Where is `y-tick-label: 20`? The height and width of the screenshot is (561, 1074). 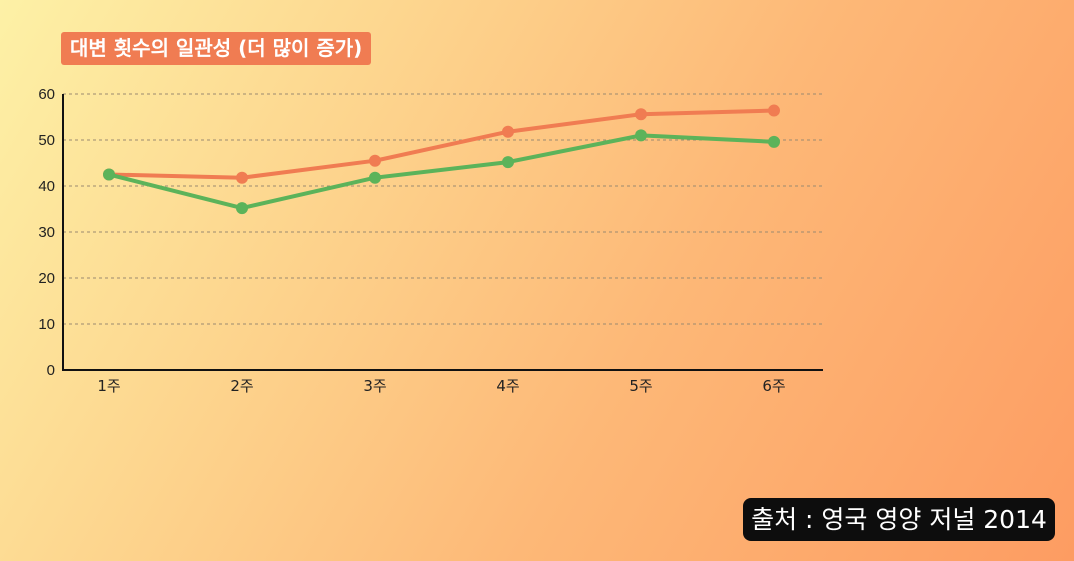
y-tick-label: 20 is located at coordinates (46, 278).